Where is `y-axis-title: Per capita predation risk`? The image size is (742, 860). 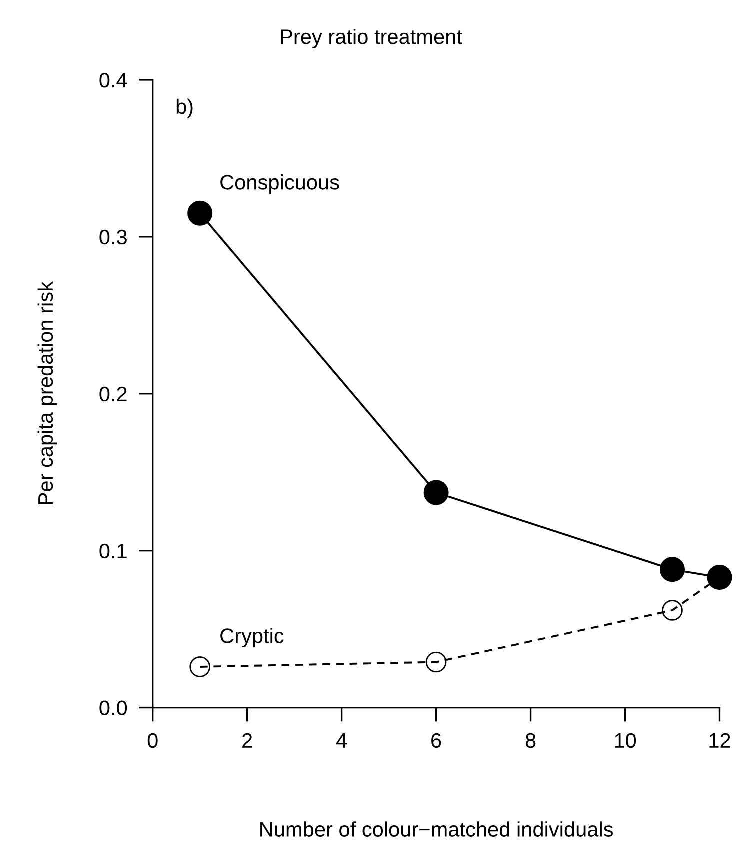 y-axis-title: Per capita predation risk is located at coordinates (48, 393).